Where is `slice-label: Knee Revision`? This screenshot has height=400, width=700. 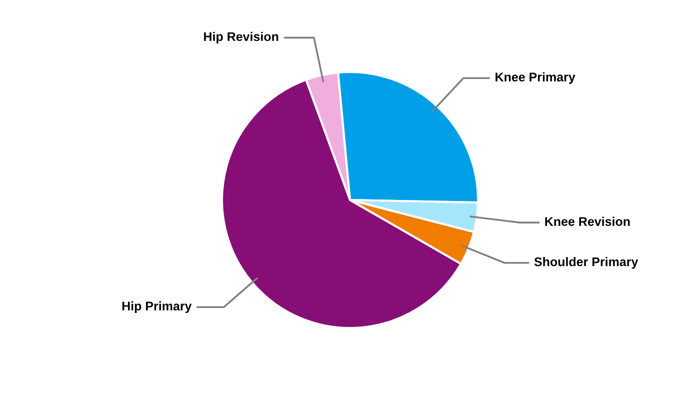
slice-label: Knee Revision is located at coordinates (587, 221).